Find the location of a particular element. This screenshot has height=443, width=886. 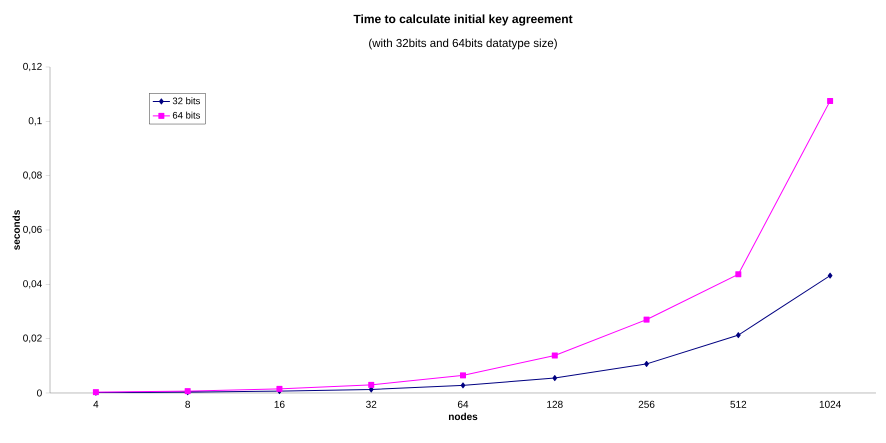

x-axis-title: nodes is located at coordinates (463, 416).